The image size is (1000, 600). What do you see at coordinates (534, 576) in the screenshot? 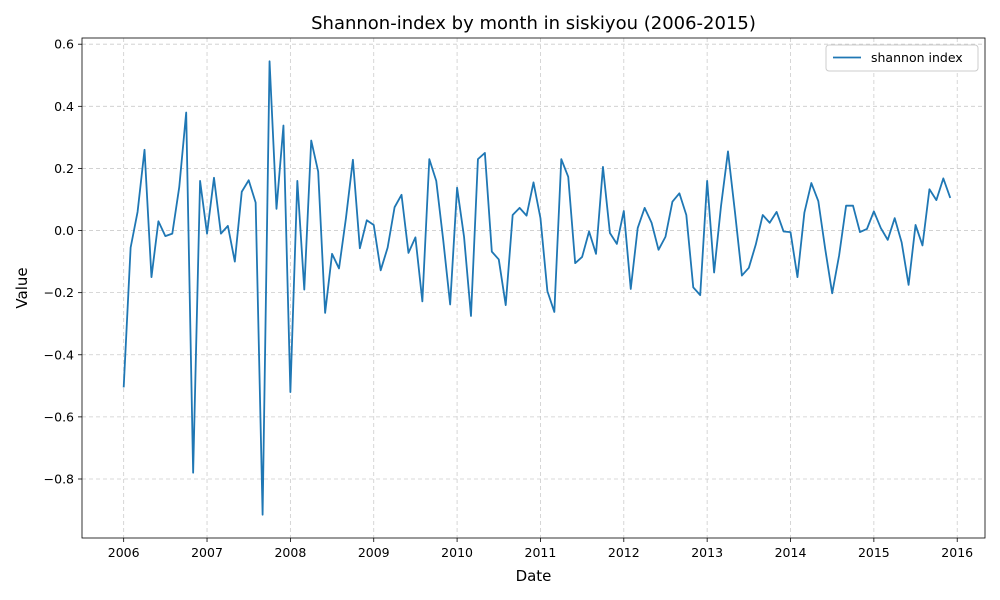
I see `x-axis-label: Date` at bounding box center [534, 576].